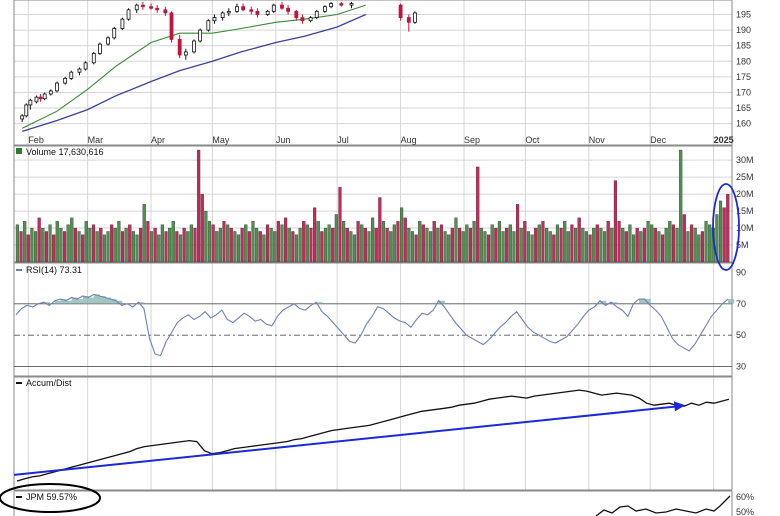 Image resolution: width=780 pixels, height=516 pixels. What do you see at coordinates (724, 140) in the screenshot?
I see `month-label-11: 2025` at bounding box center [724, 140].